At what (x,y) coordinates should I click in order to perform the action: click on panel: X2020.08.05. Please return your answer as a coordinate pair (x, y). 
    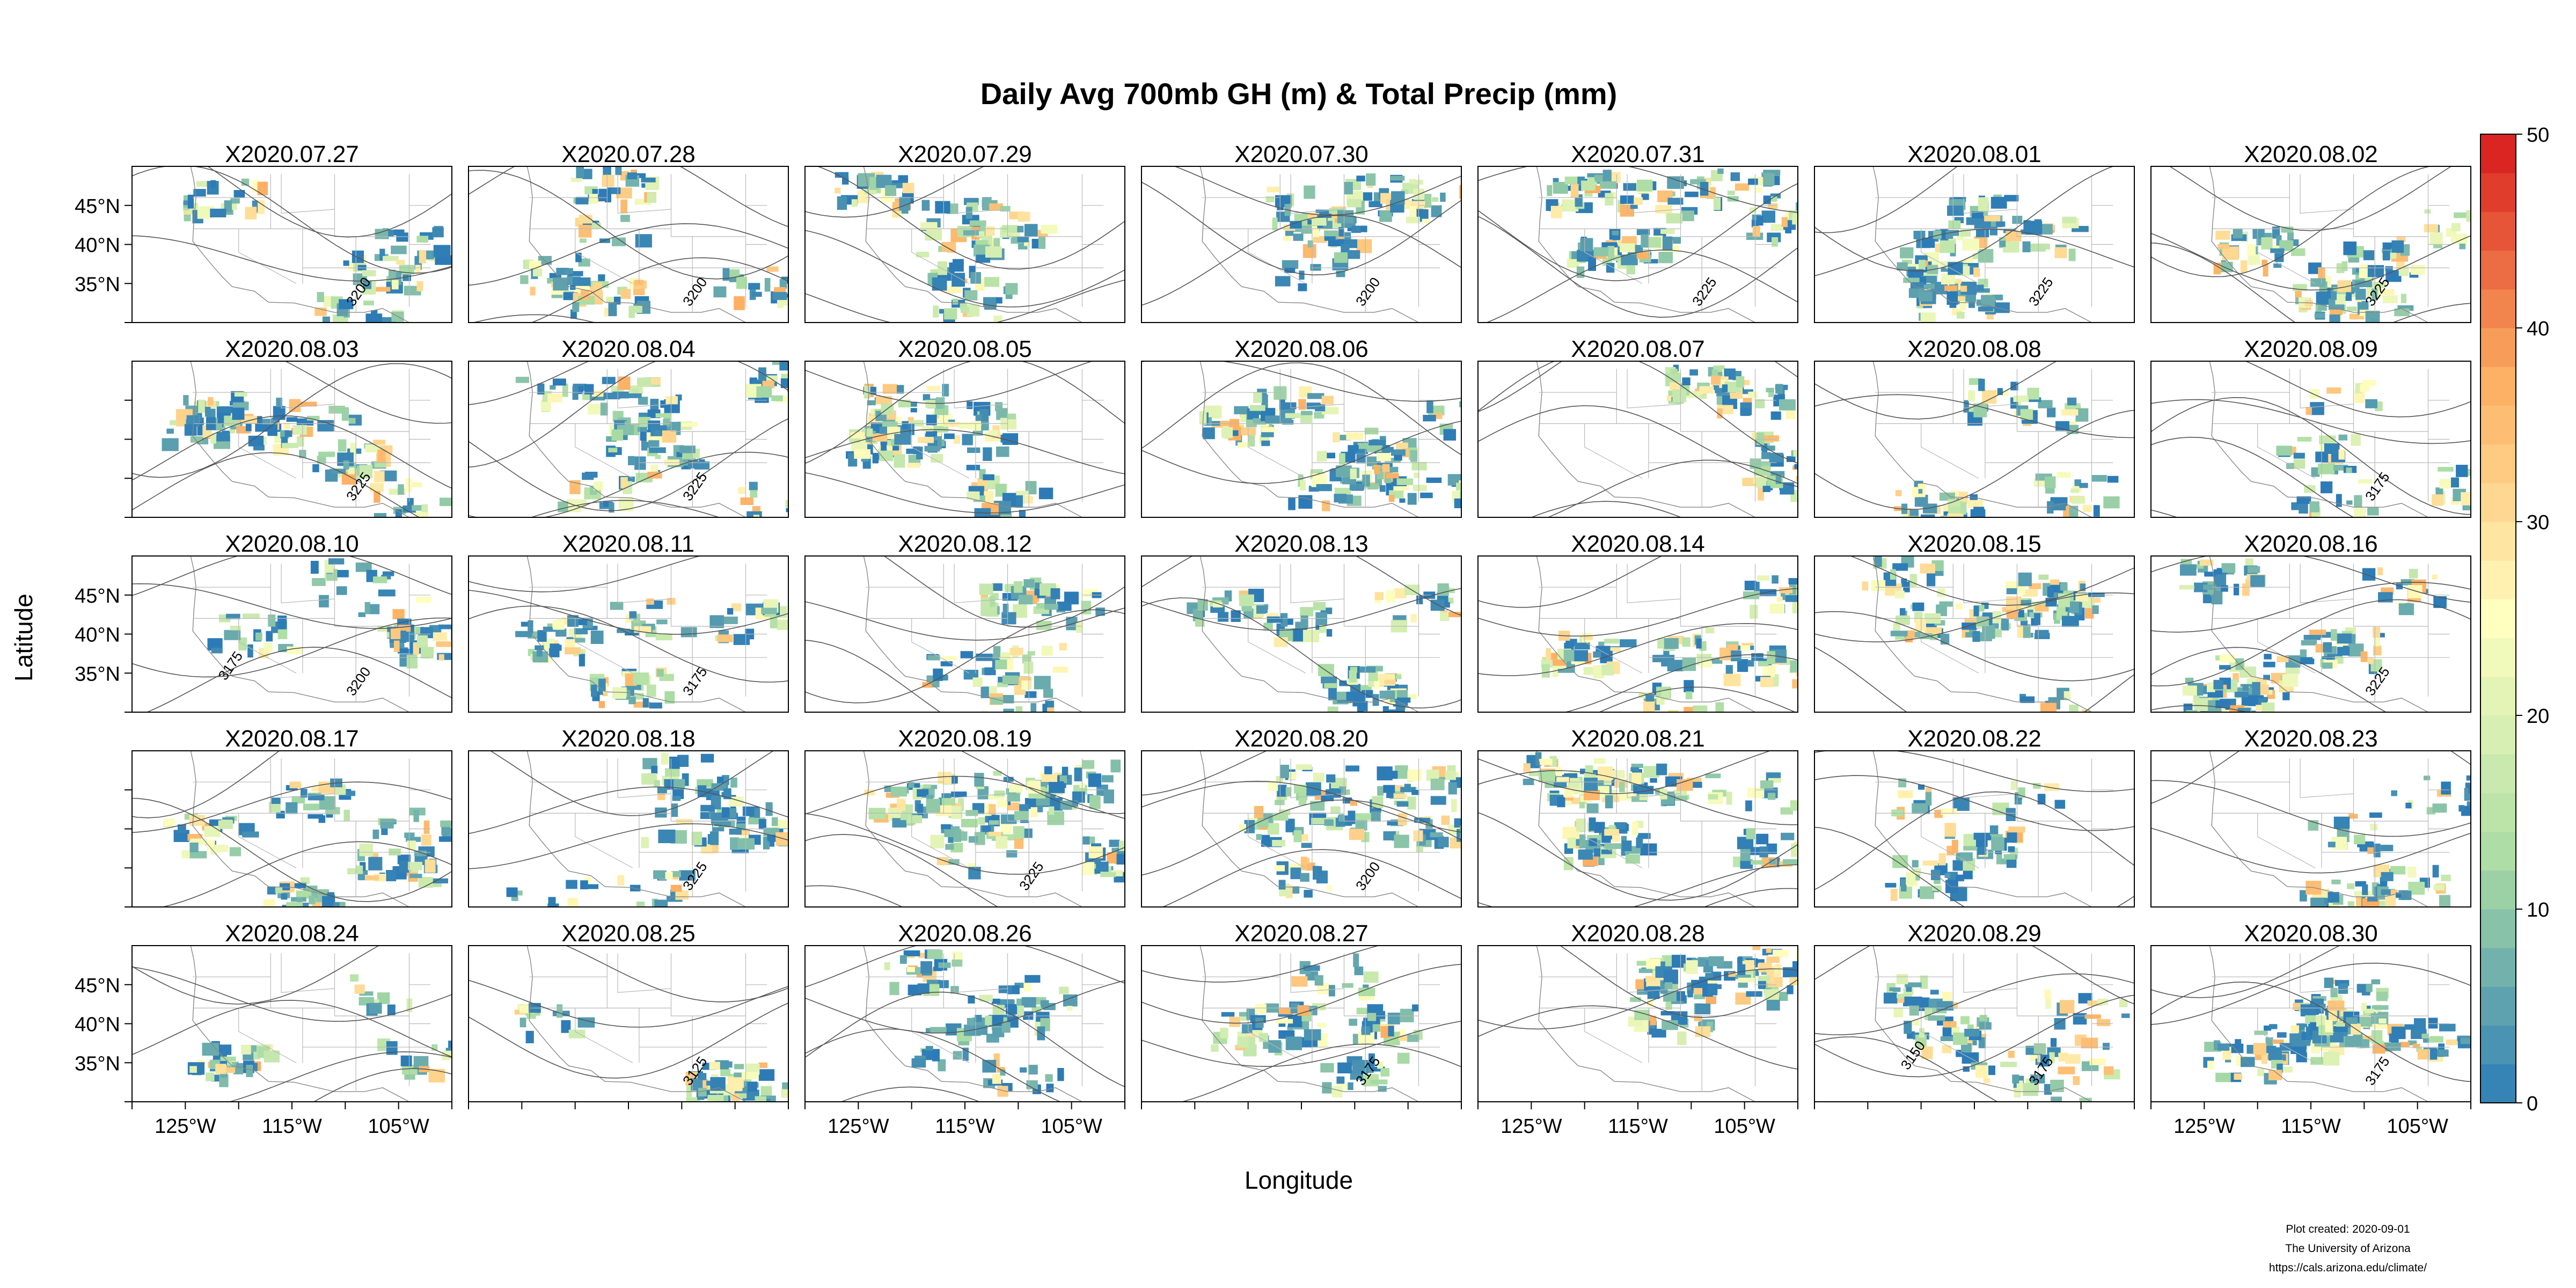
    Looking at the image, I should click on (964, 427).